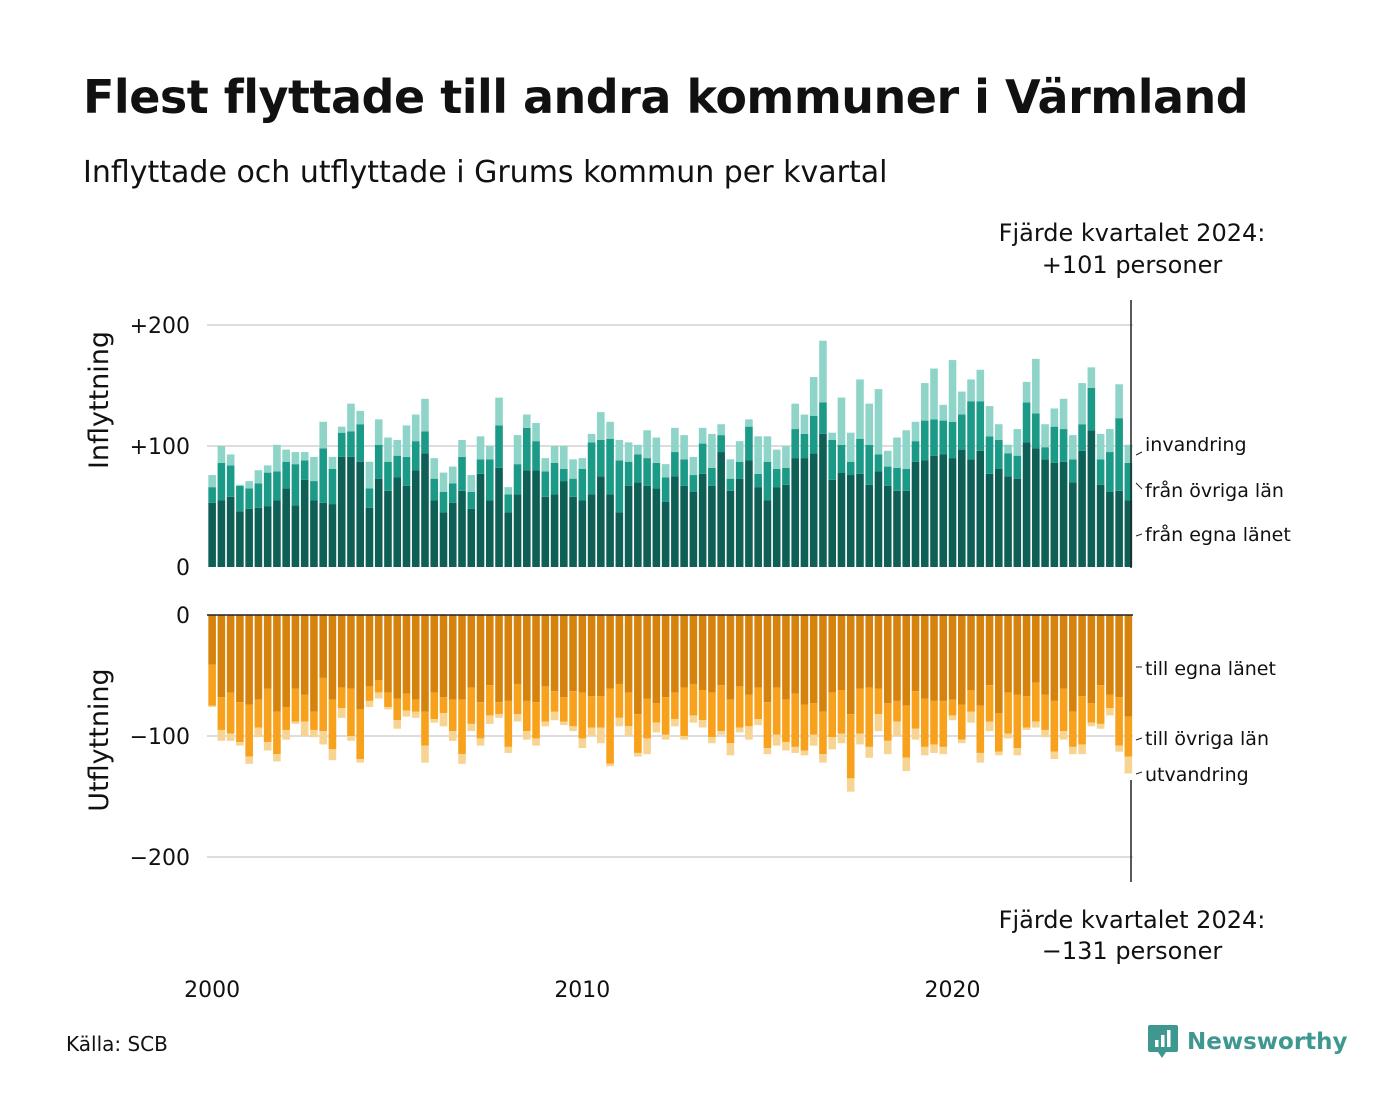 The width and height of the screenshot is (1400, 1120). Describe the element at coordinates (160, 592) in the screenshot. I see `y-tick-labels: 0 +100 +200 0 −100 −200` at that location.